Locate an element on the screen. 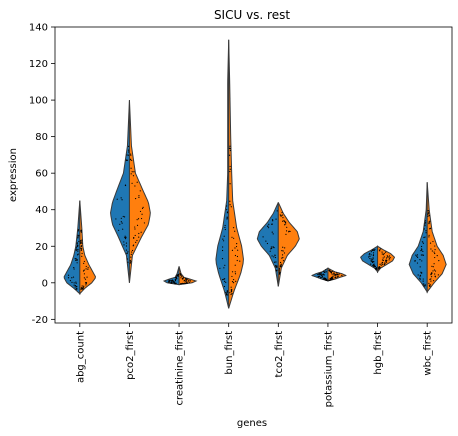 This screenshot has height=436, width=458. chart-title: SICU vs. rest is located at coordinates (252, 15).